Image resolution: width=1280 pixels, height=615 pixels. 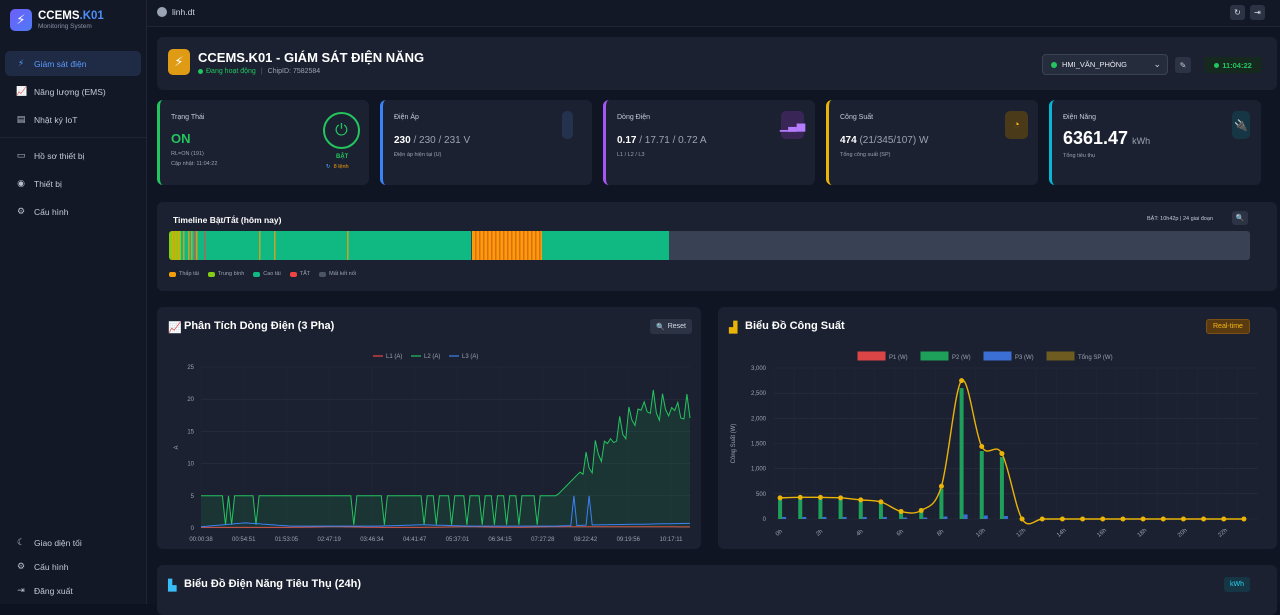 What do you see at coordinates (190, 465) in the screenshot?
I see `y-tick-label: 10` at bounding box center [190, 465].